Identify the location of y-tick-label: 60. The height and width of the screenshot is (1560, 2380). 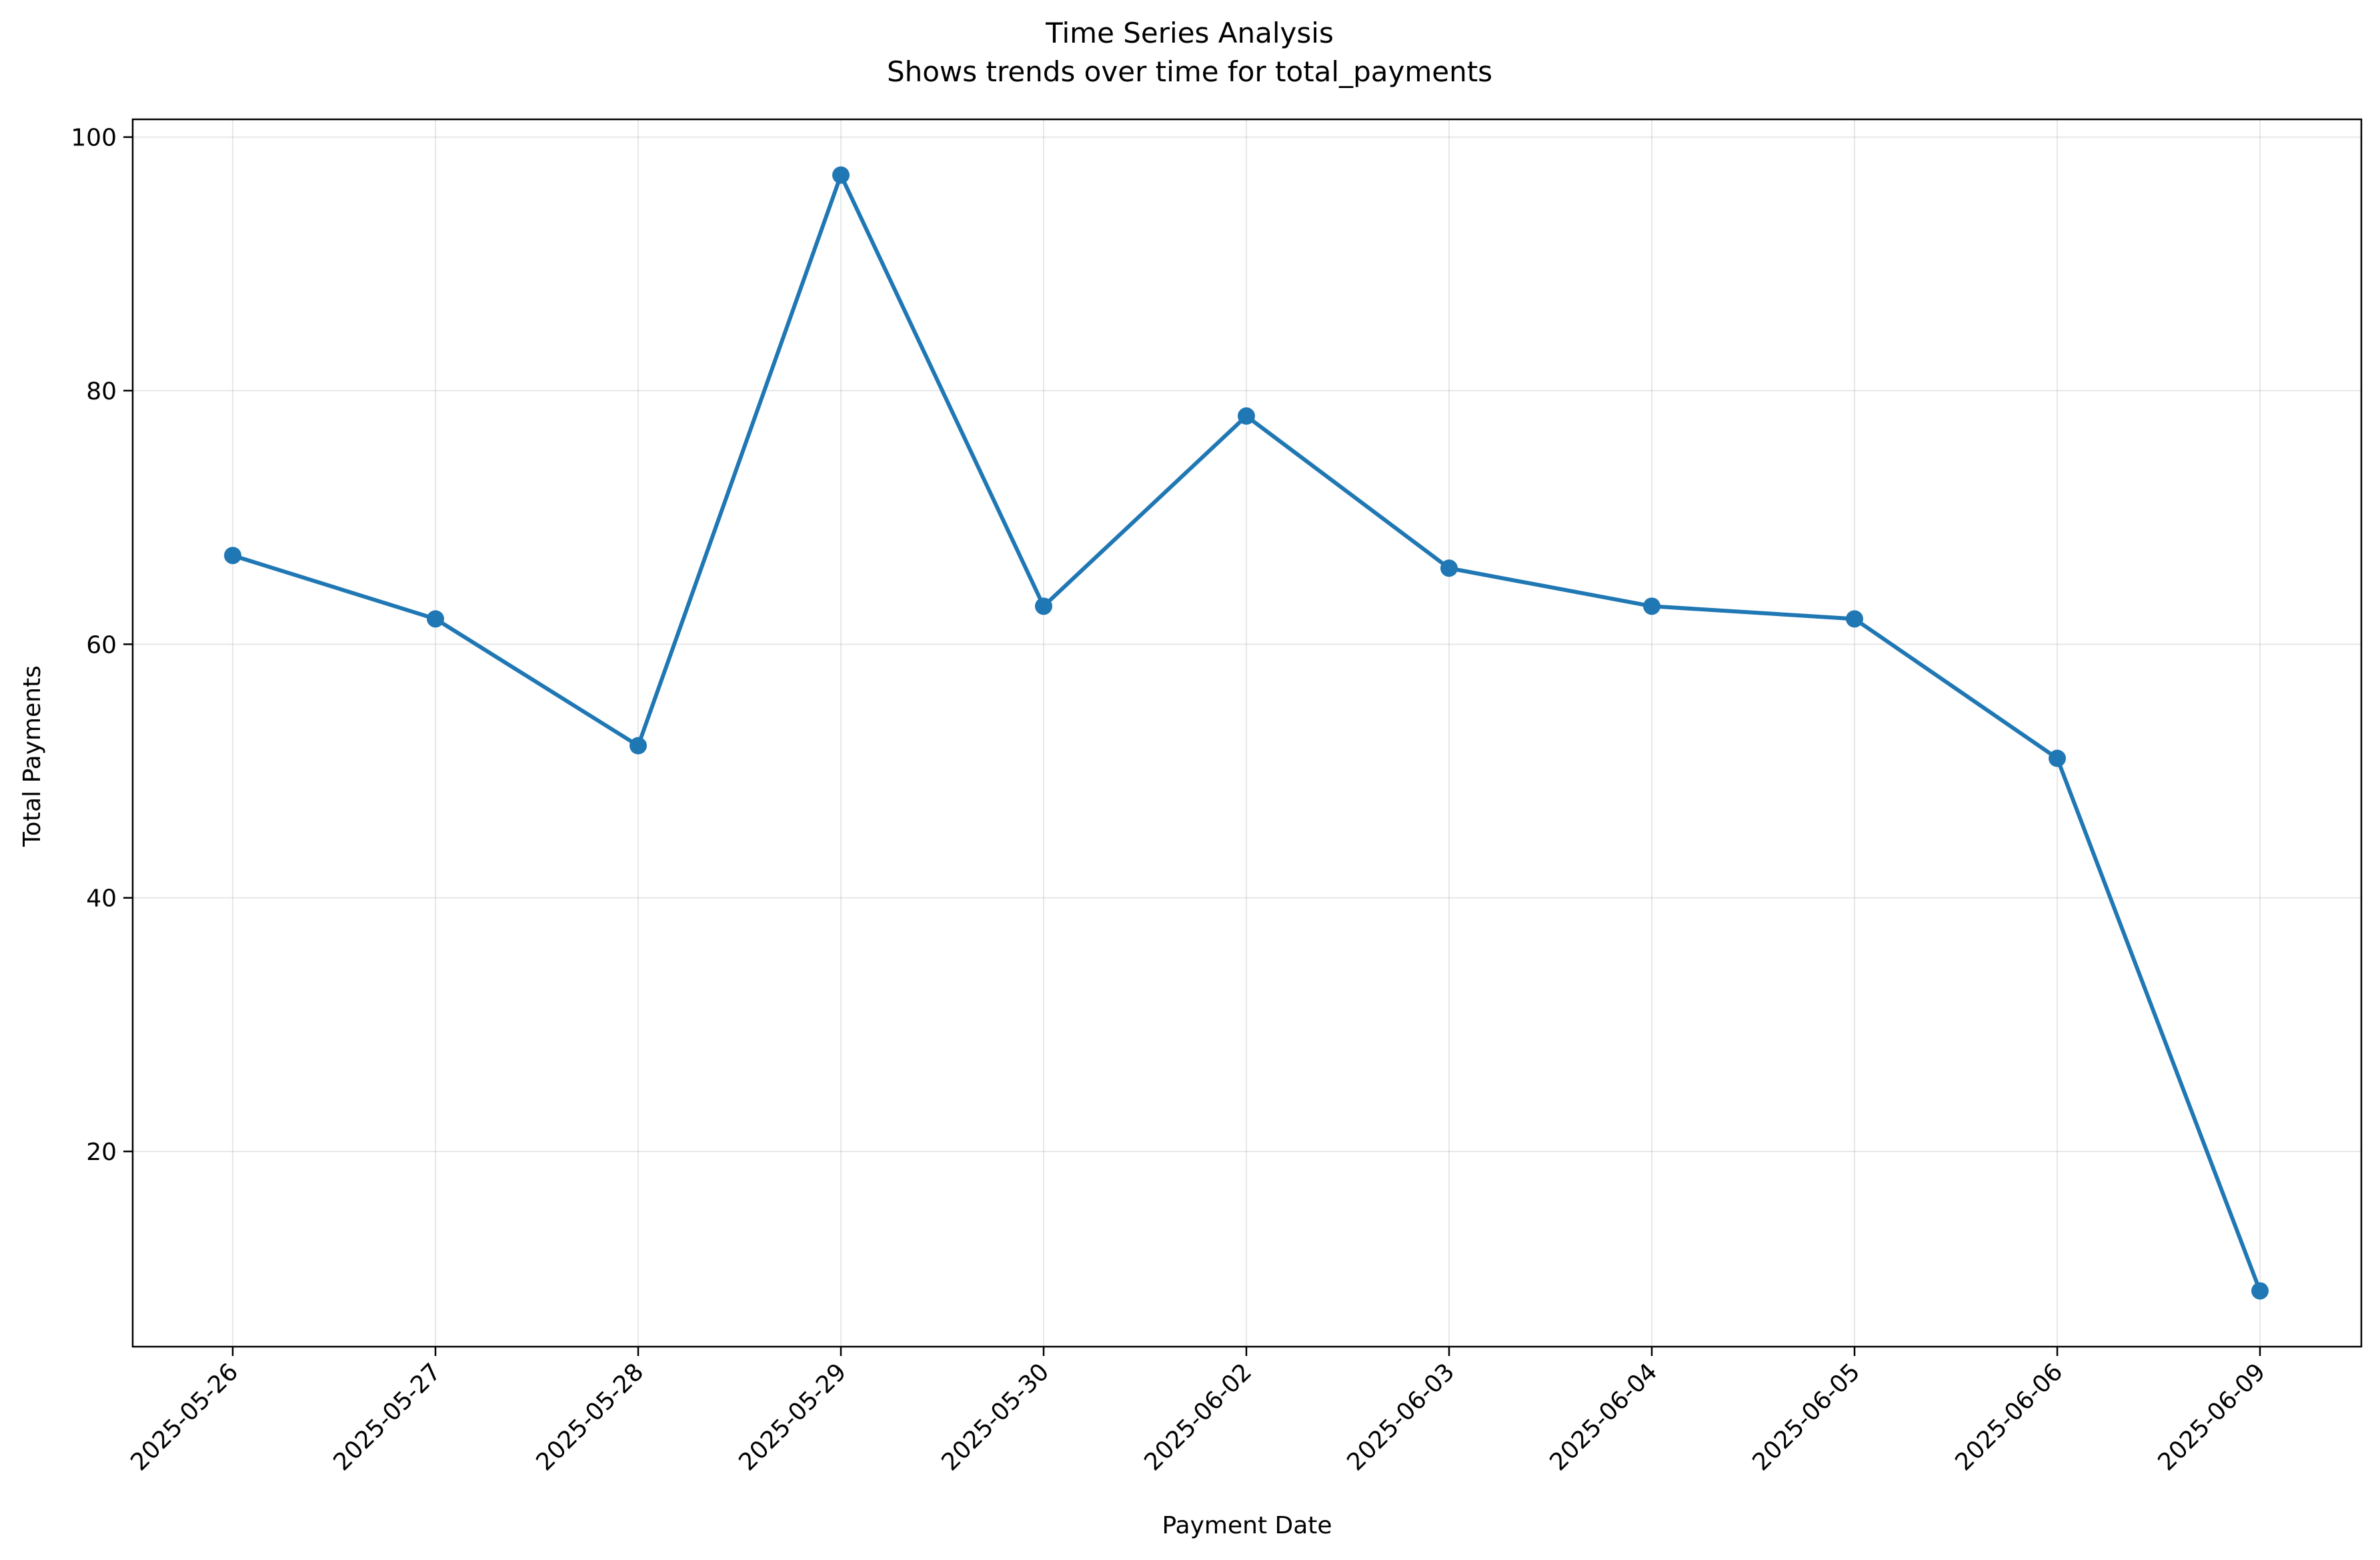
(101, 645).